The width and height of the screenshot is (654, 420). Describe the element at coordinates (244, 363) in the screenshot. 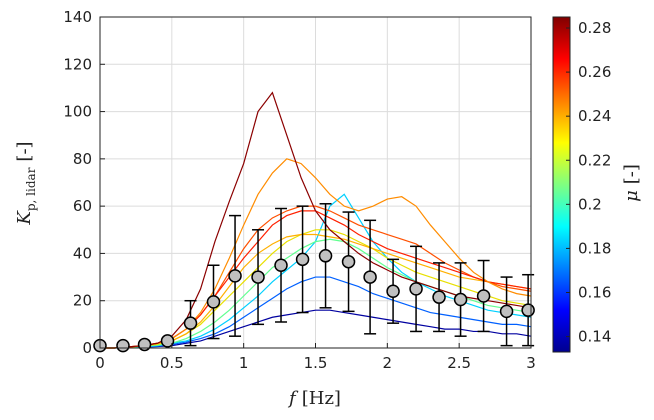

I see `x-tick-label: 1` at that location.